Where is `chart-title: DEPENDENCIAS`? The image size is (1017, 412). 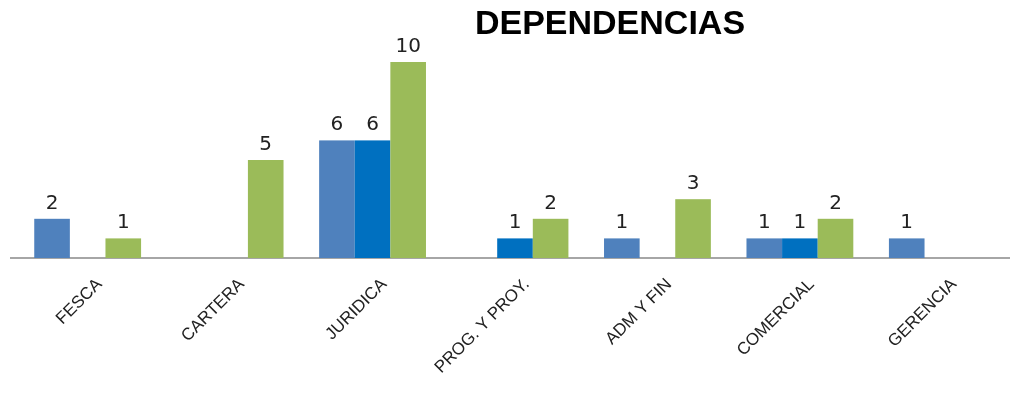
chart-title: DEPENDENCIAS is located at coordinates (610, 22).